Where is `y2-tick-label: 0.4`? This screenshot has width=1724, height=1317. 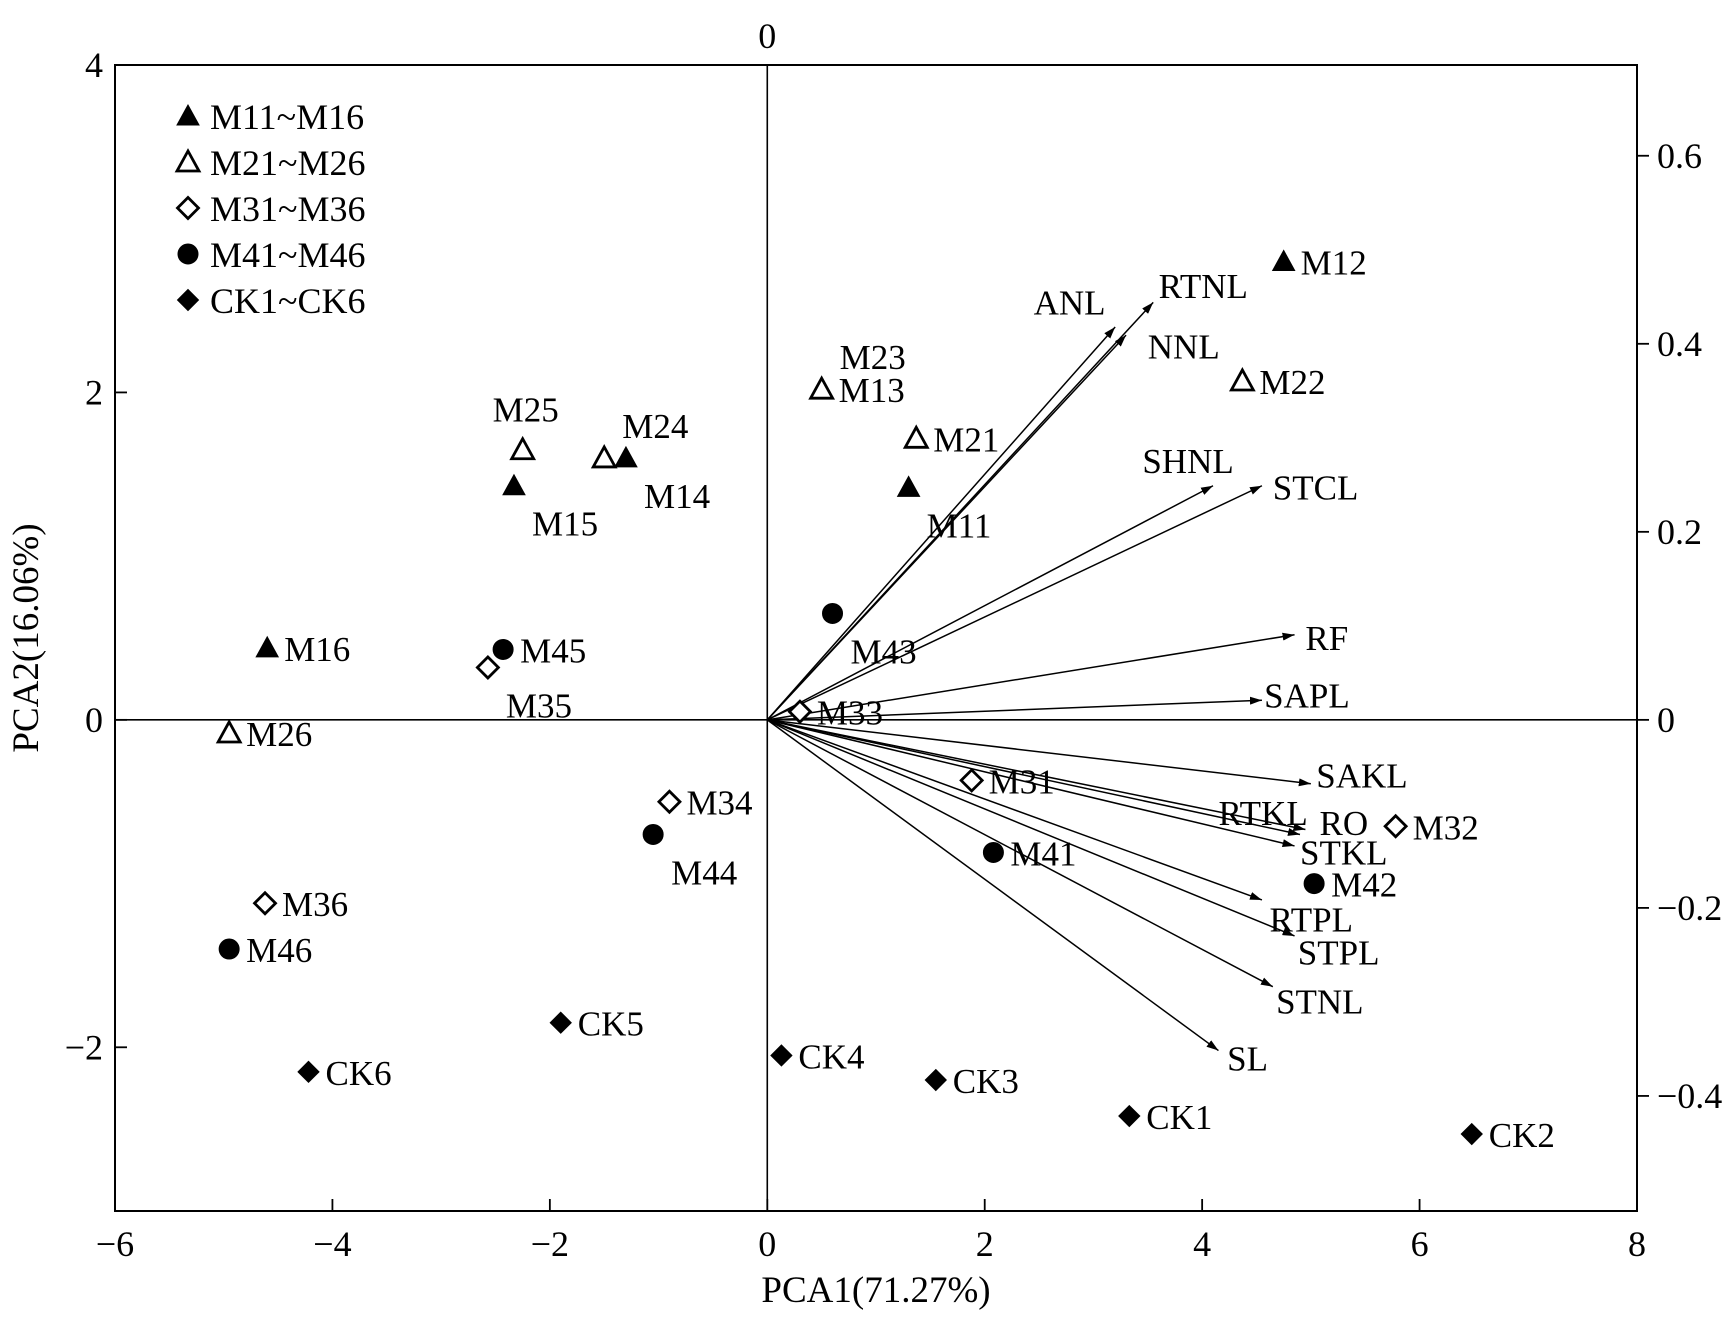 y2-tick-label: 0.4 is located at coordinates (1679, 344).